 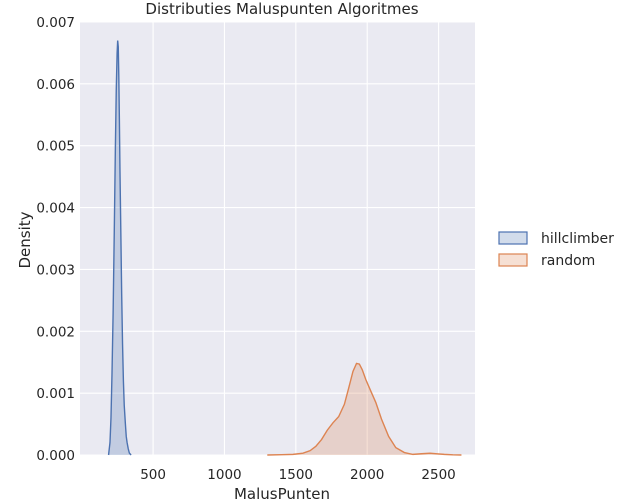 I want to click on legend-label-random: random, so click(x=568, y=261).